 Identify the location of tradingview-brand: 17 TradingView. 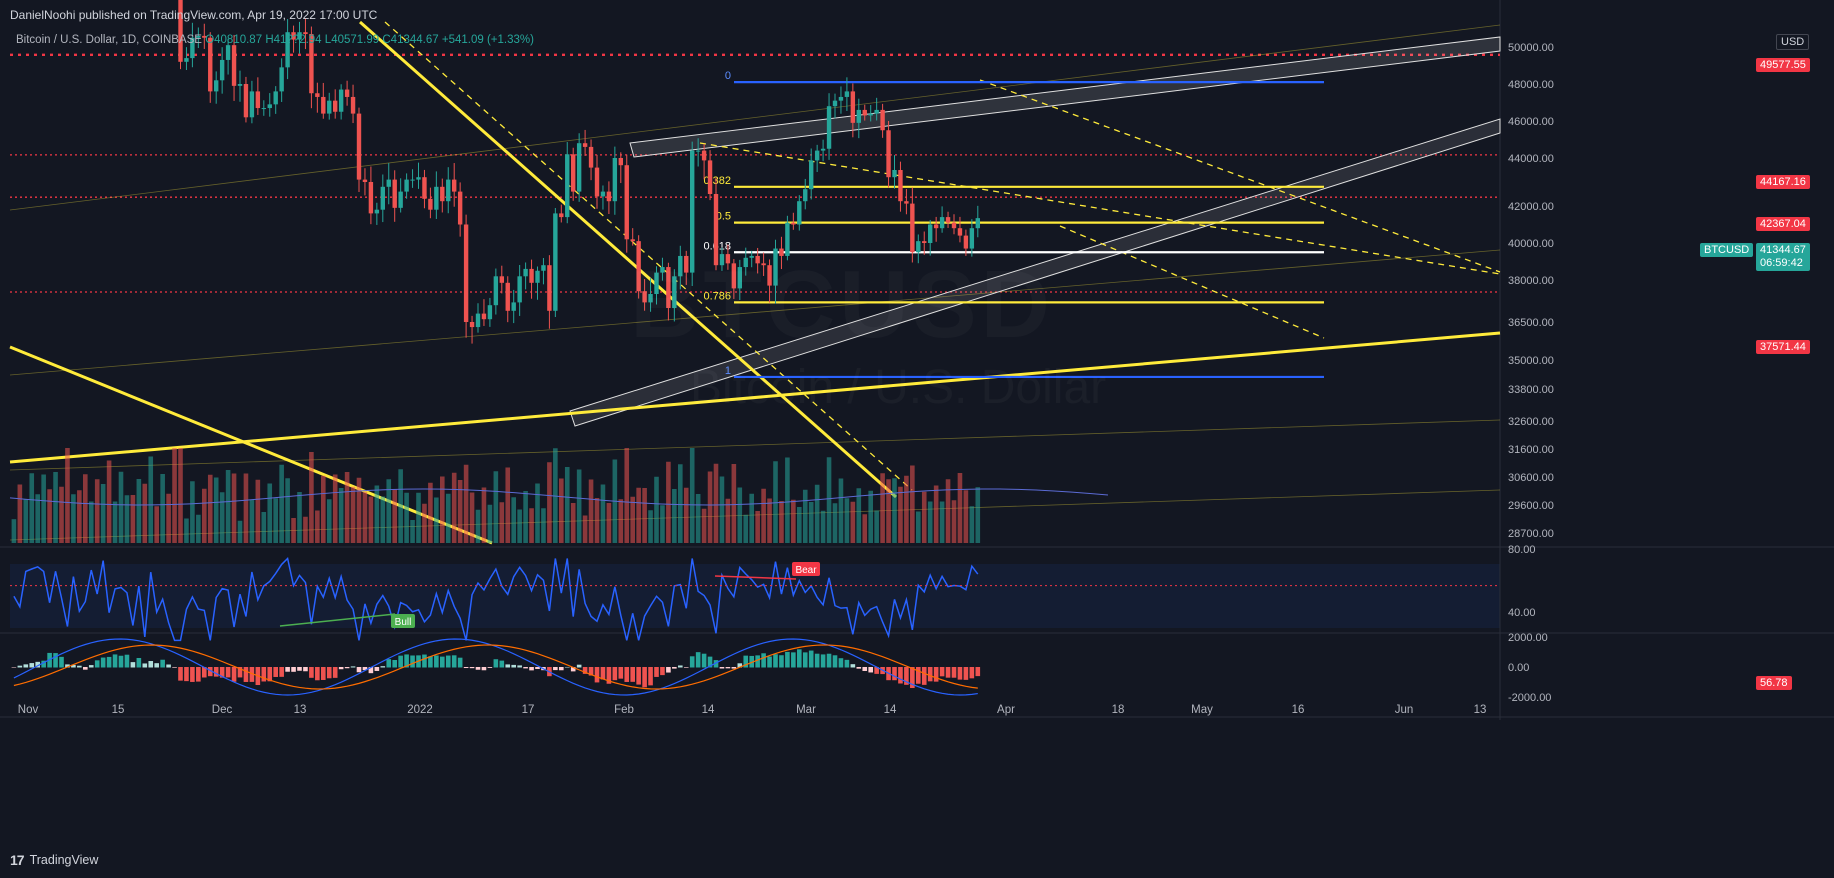
(54, 860).